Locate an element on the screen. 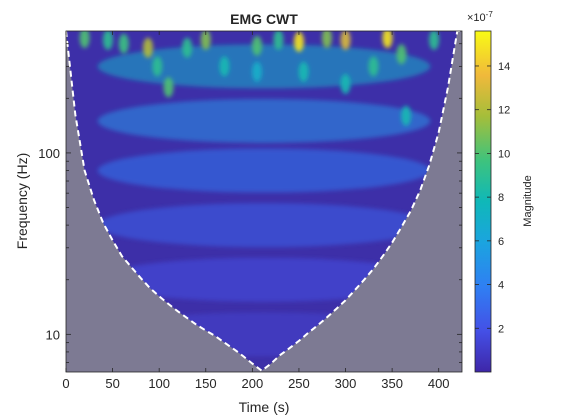 The height and width of the screenshot is (420, 570). peak-bursts is located at coordinates (259, 78).